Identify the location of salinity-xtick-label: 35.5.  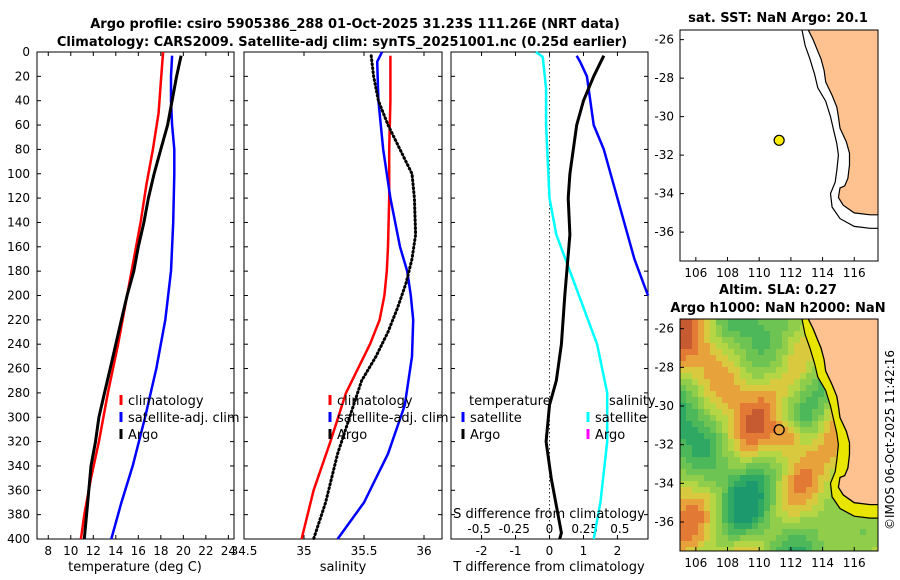
(364, 551).